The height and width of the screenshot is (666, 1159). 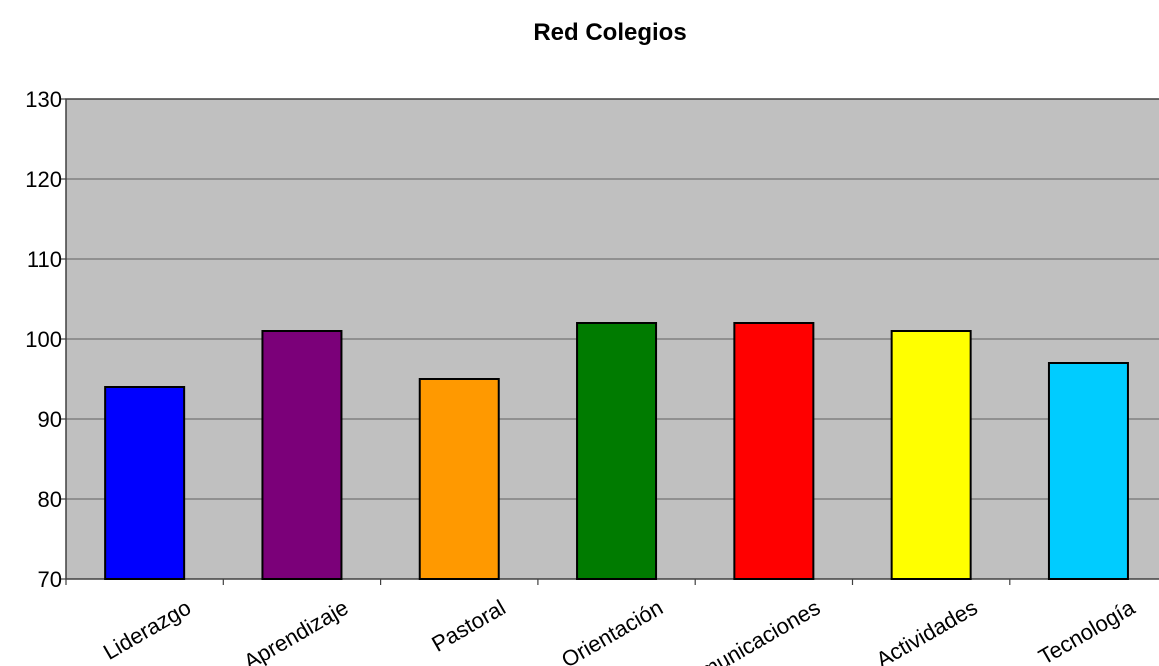 I want to click on x-tick-label-7: Tecnología, so click(x=1086, y=630).